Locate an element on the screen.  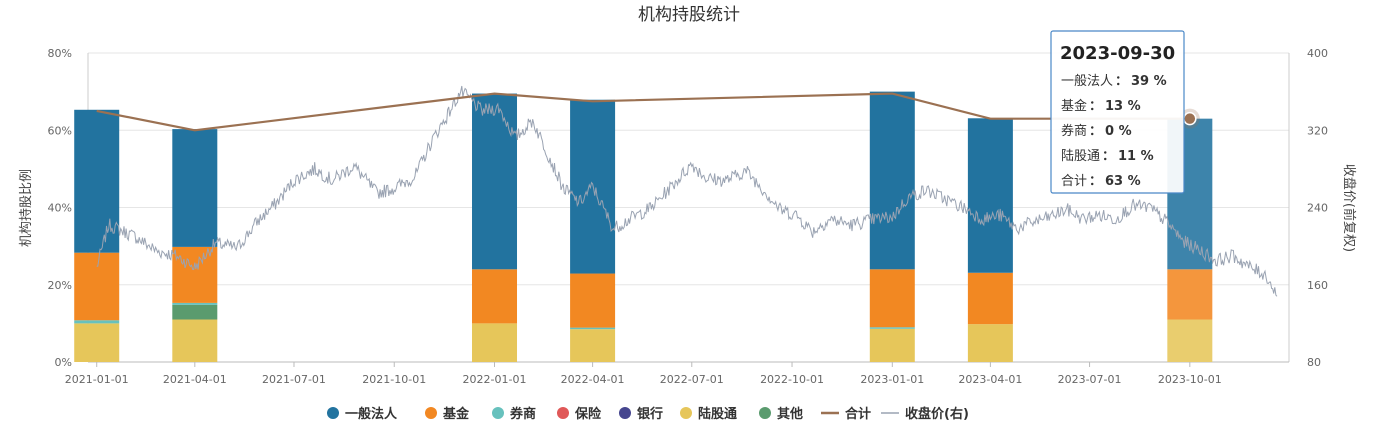
right-axis-title: 收盘价(前复权) is located at coordinates (1349, 208).